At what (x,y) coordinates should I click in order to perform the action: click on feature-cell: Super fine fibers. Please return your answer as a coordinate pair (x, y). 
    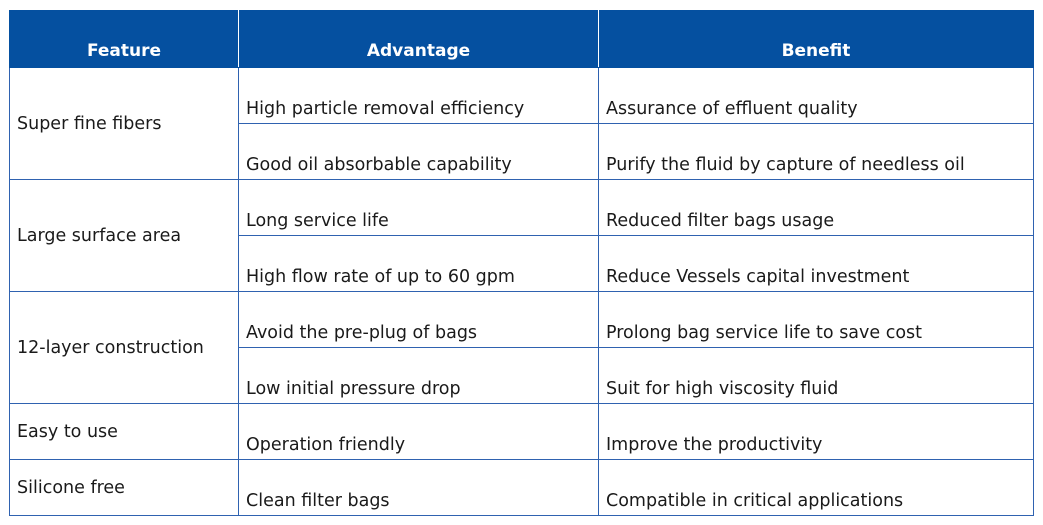
    Looking at the image, I should click on (124, 123).